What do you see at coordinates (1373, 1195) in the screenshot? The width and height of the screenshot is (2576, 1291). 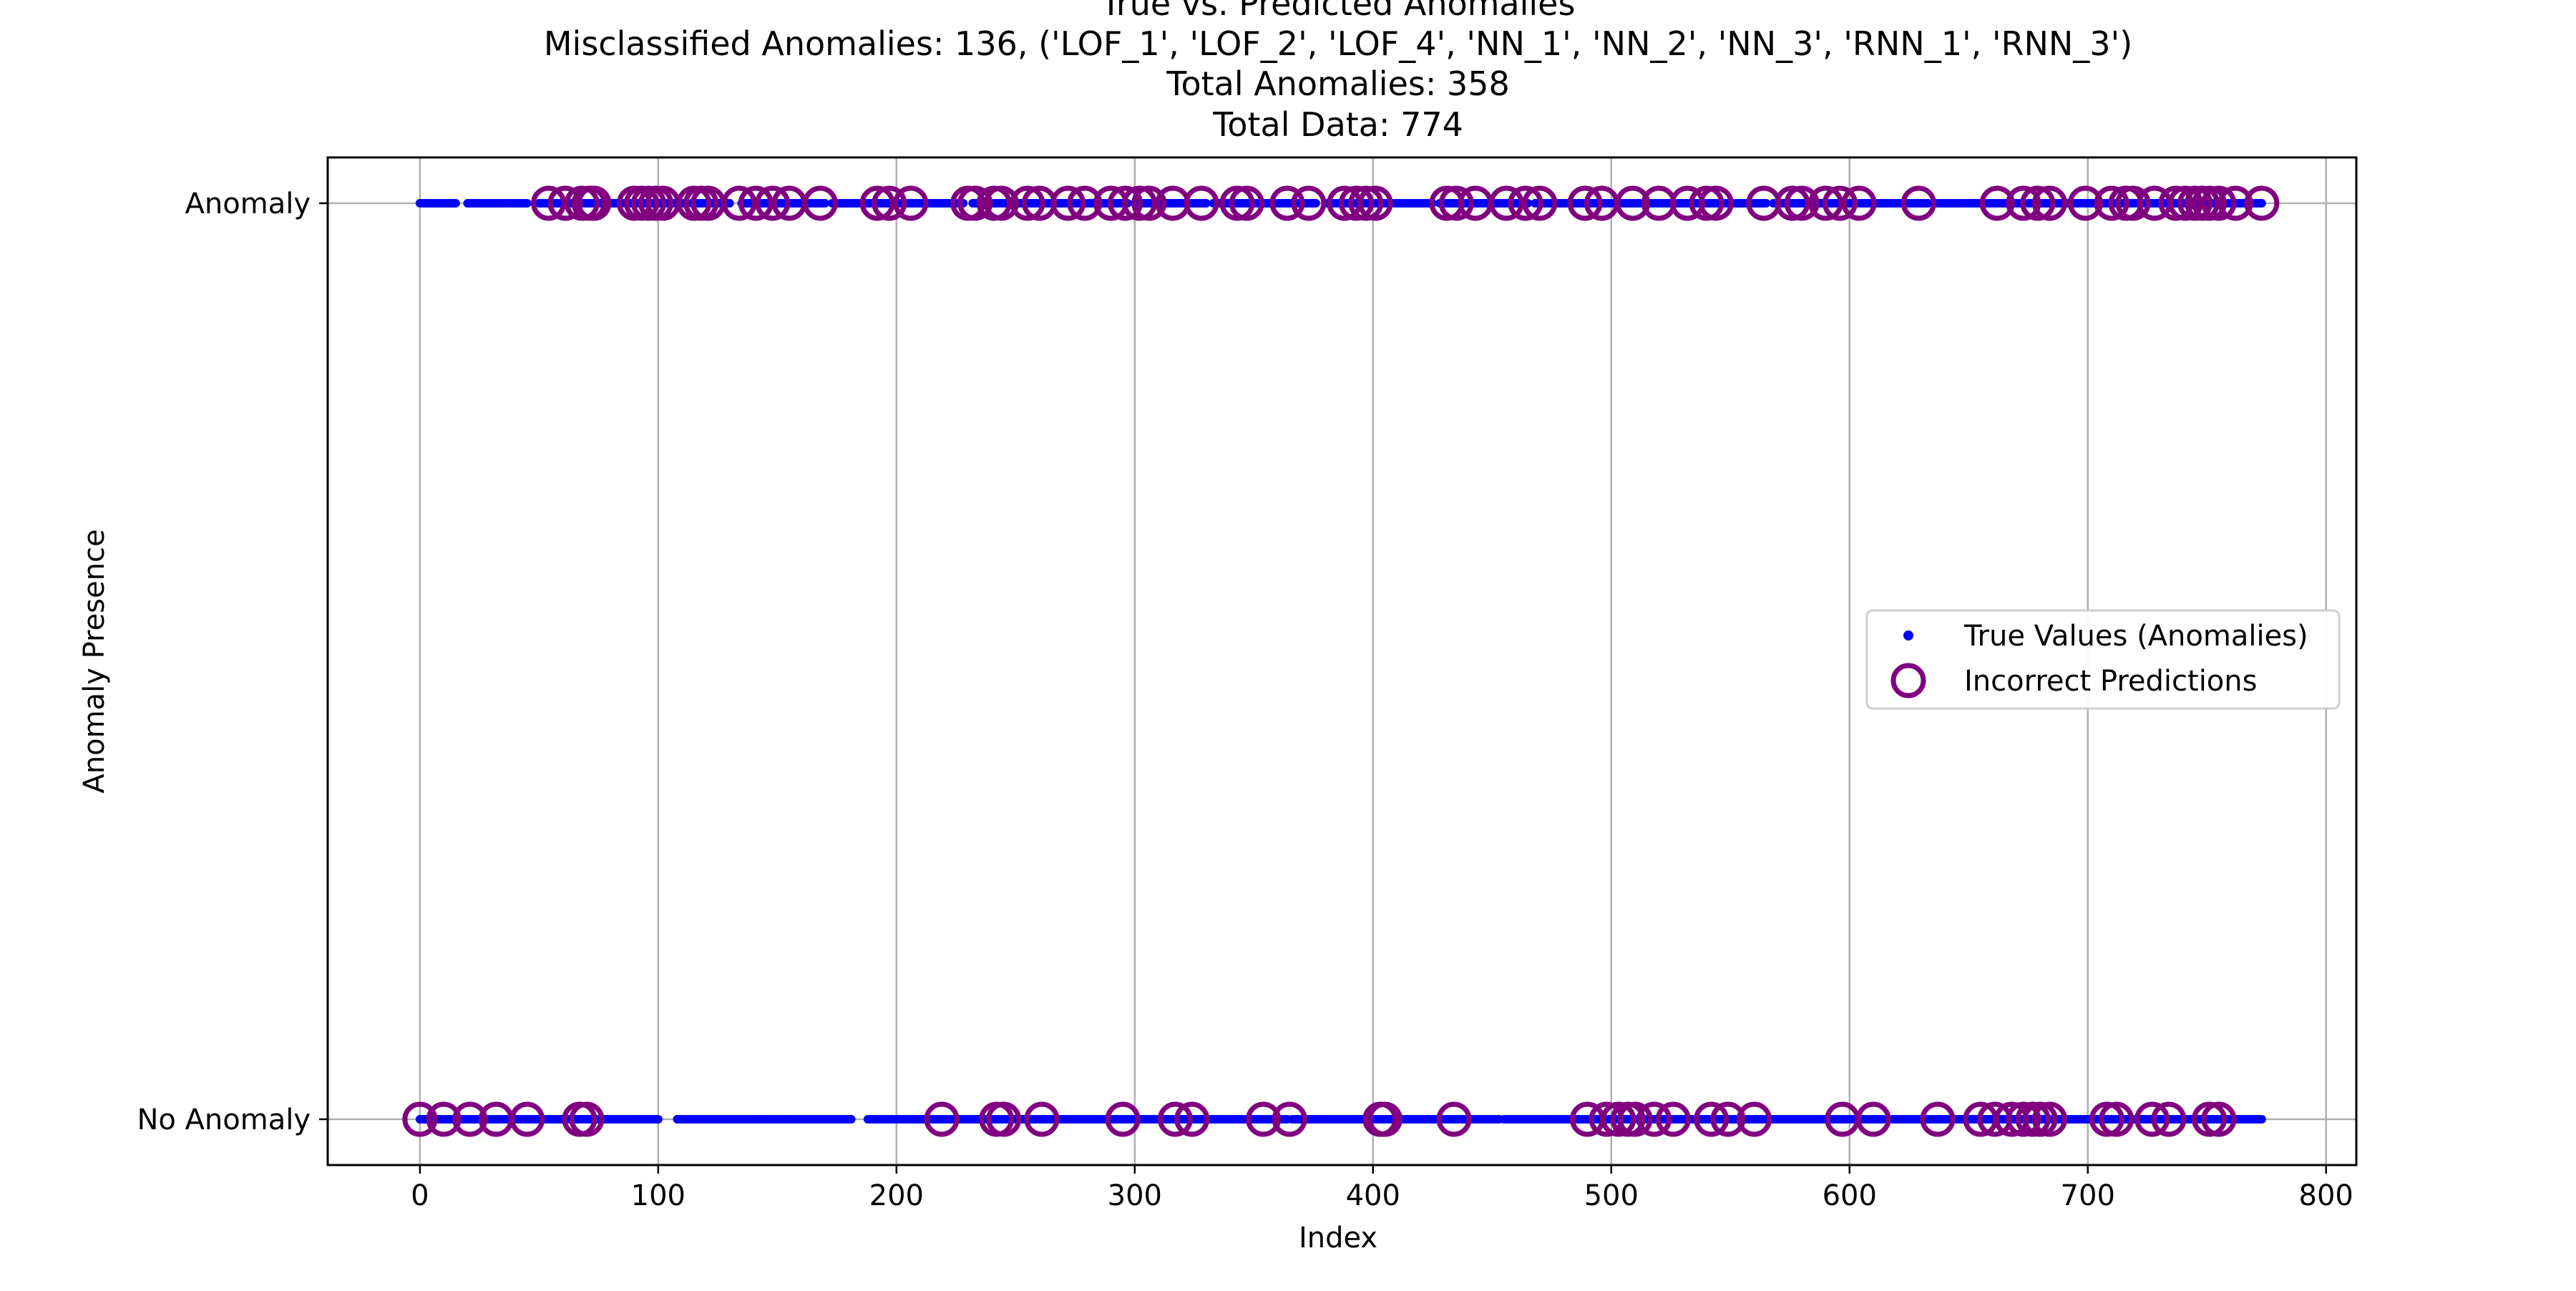 I see `x-tick-label: 400` at bounding box center [1373, 1195].